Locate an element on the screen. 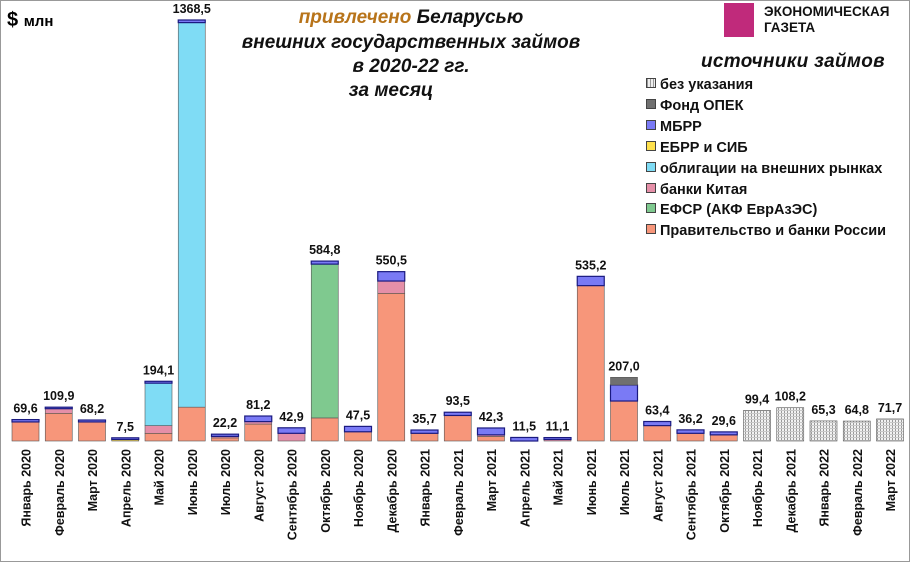 This screenshot has height=562, width=910. x-tick-label: Март 2022 is located at coordinates (891, 480).